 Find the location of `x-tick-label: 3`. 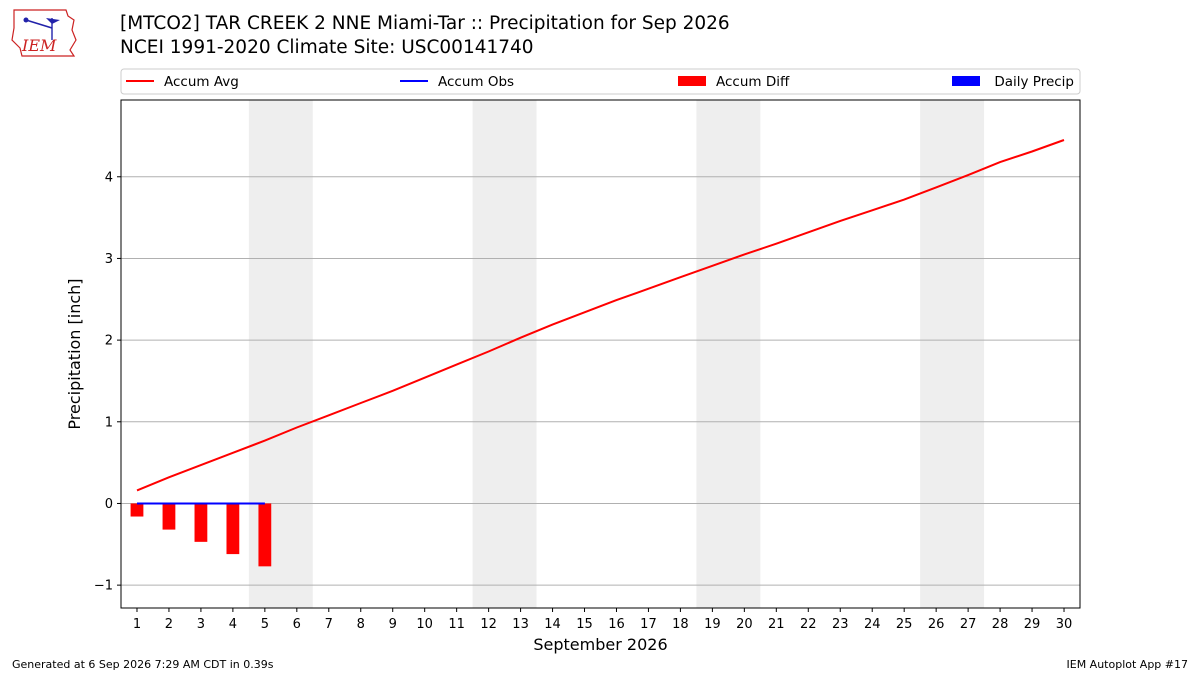

x-tick-label: 3 is located at coordinates (201, 624).